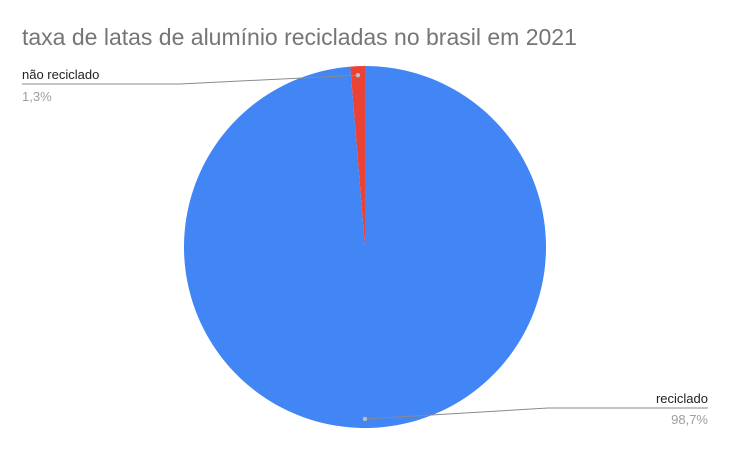  Describe the element at coordinates (190, 79) in the screenshot. I see `leader-line-nao-reciclado` at that location.